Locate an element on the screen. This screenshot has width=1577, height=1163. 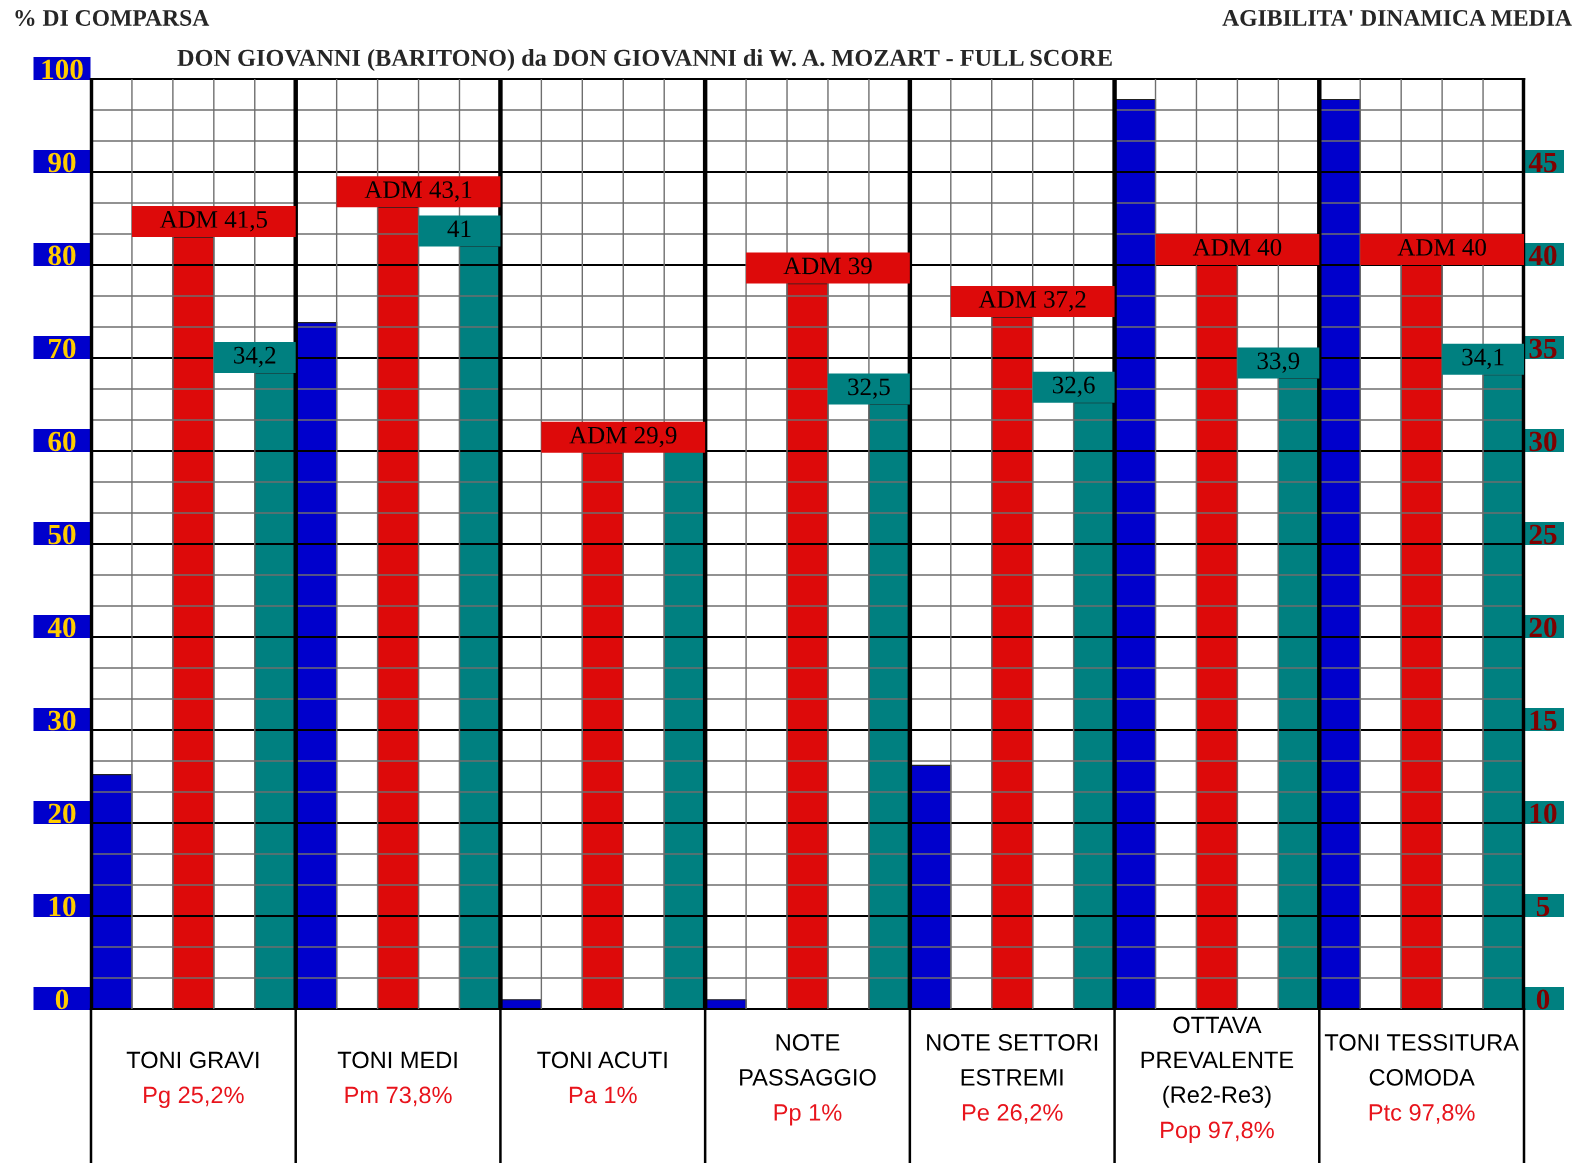
y2-tick-label: 5 is located at coordinates (1543, 906).